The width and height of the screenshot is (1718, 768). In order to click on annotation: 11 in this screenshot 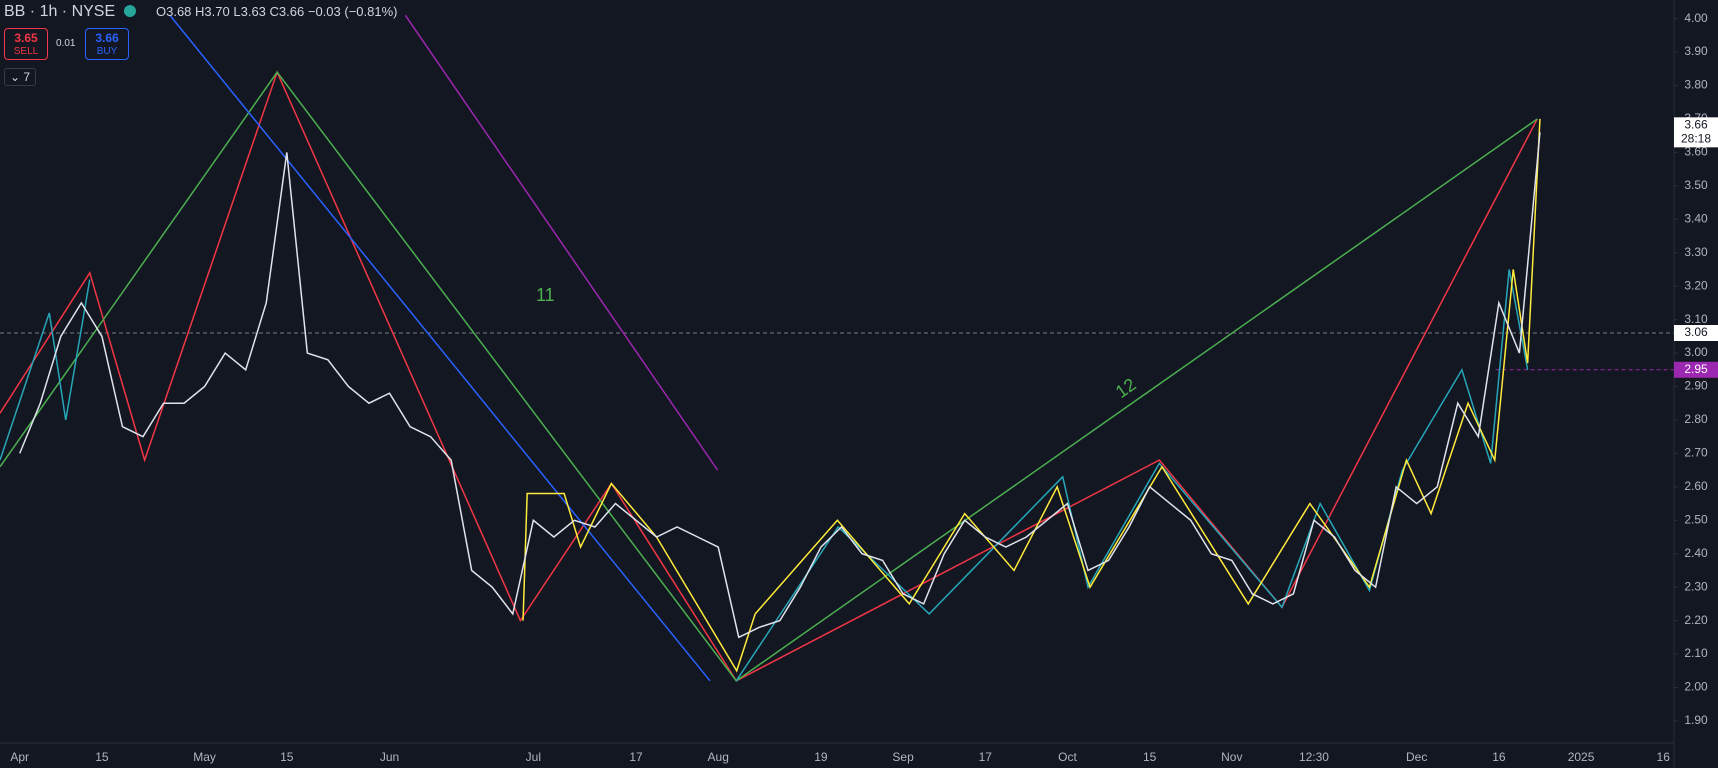, I will do `click(545, 295)`.